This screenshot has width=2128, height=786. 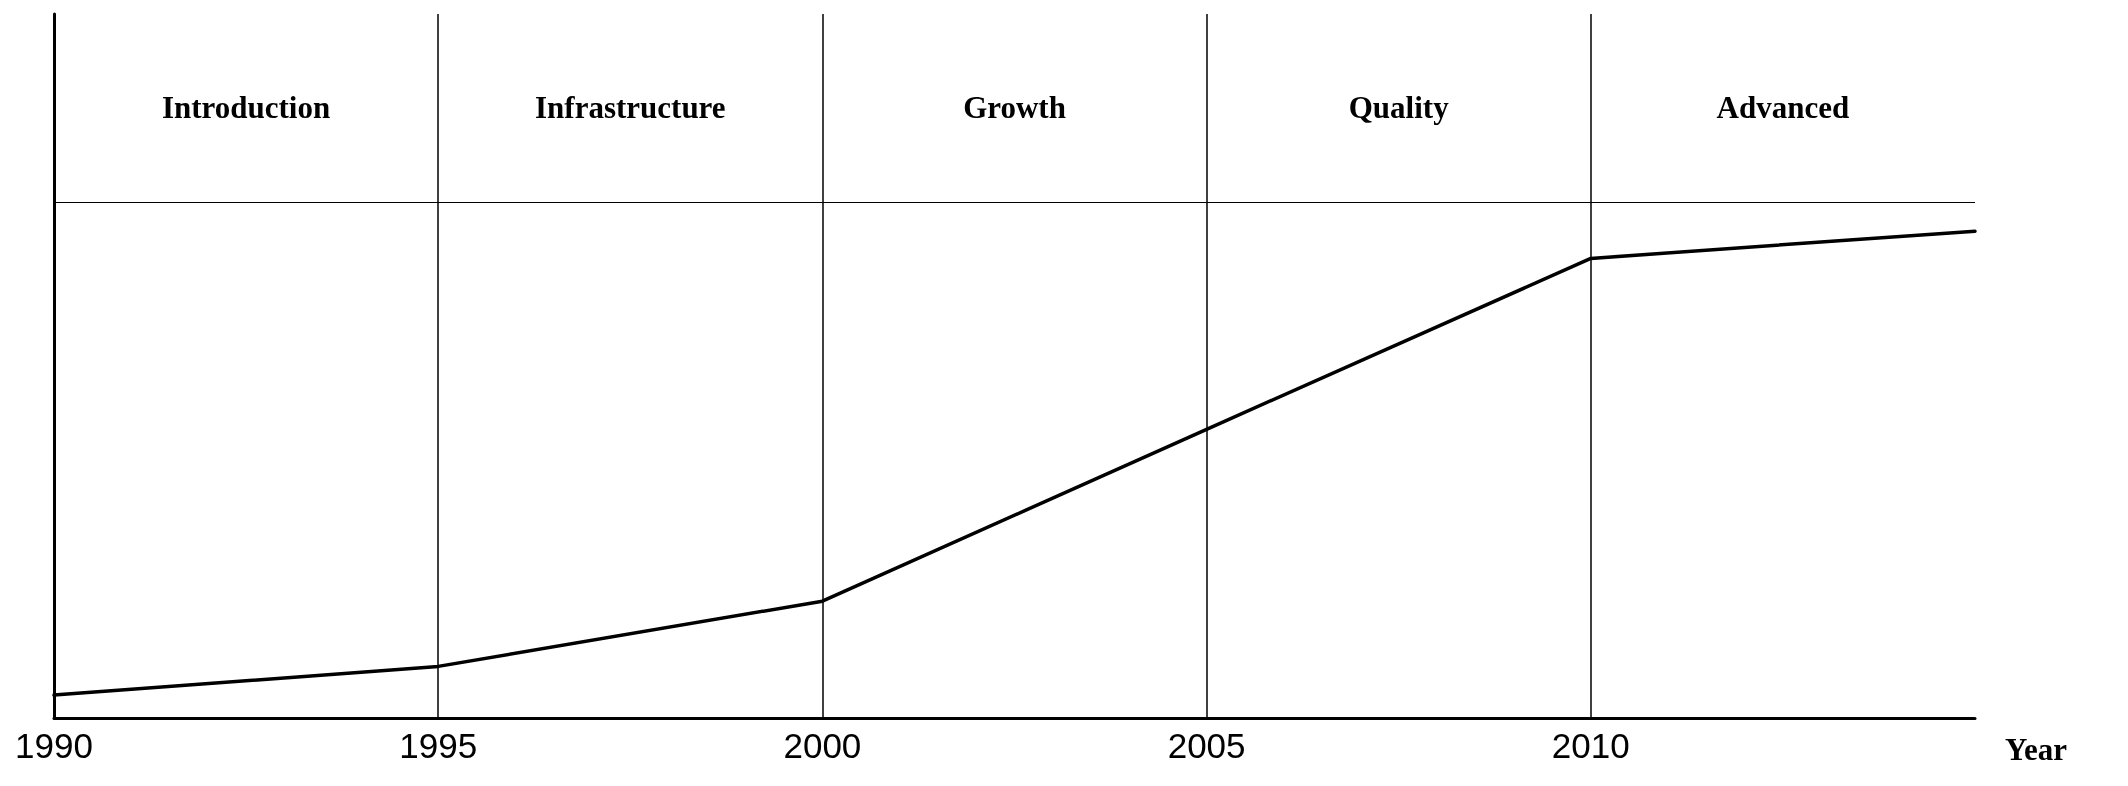 I want to click on text: Quality, so click(x=1399, y=108).